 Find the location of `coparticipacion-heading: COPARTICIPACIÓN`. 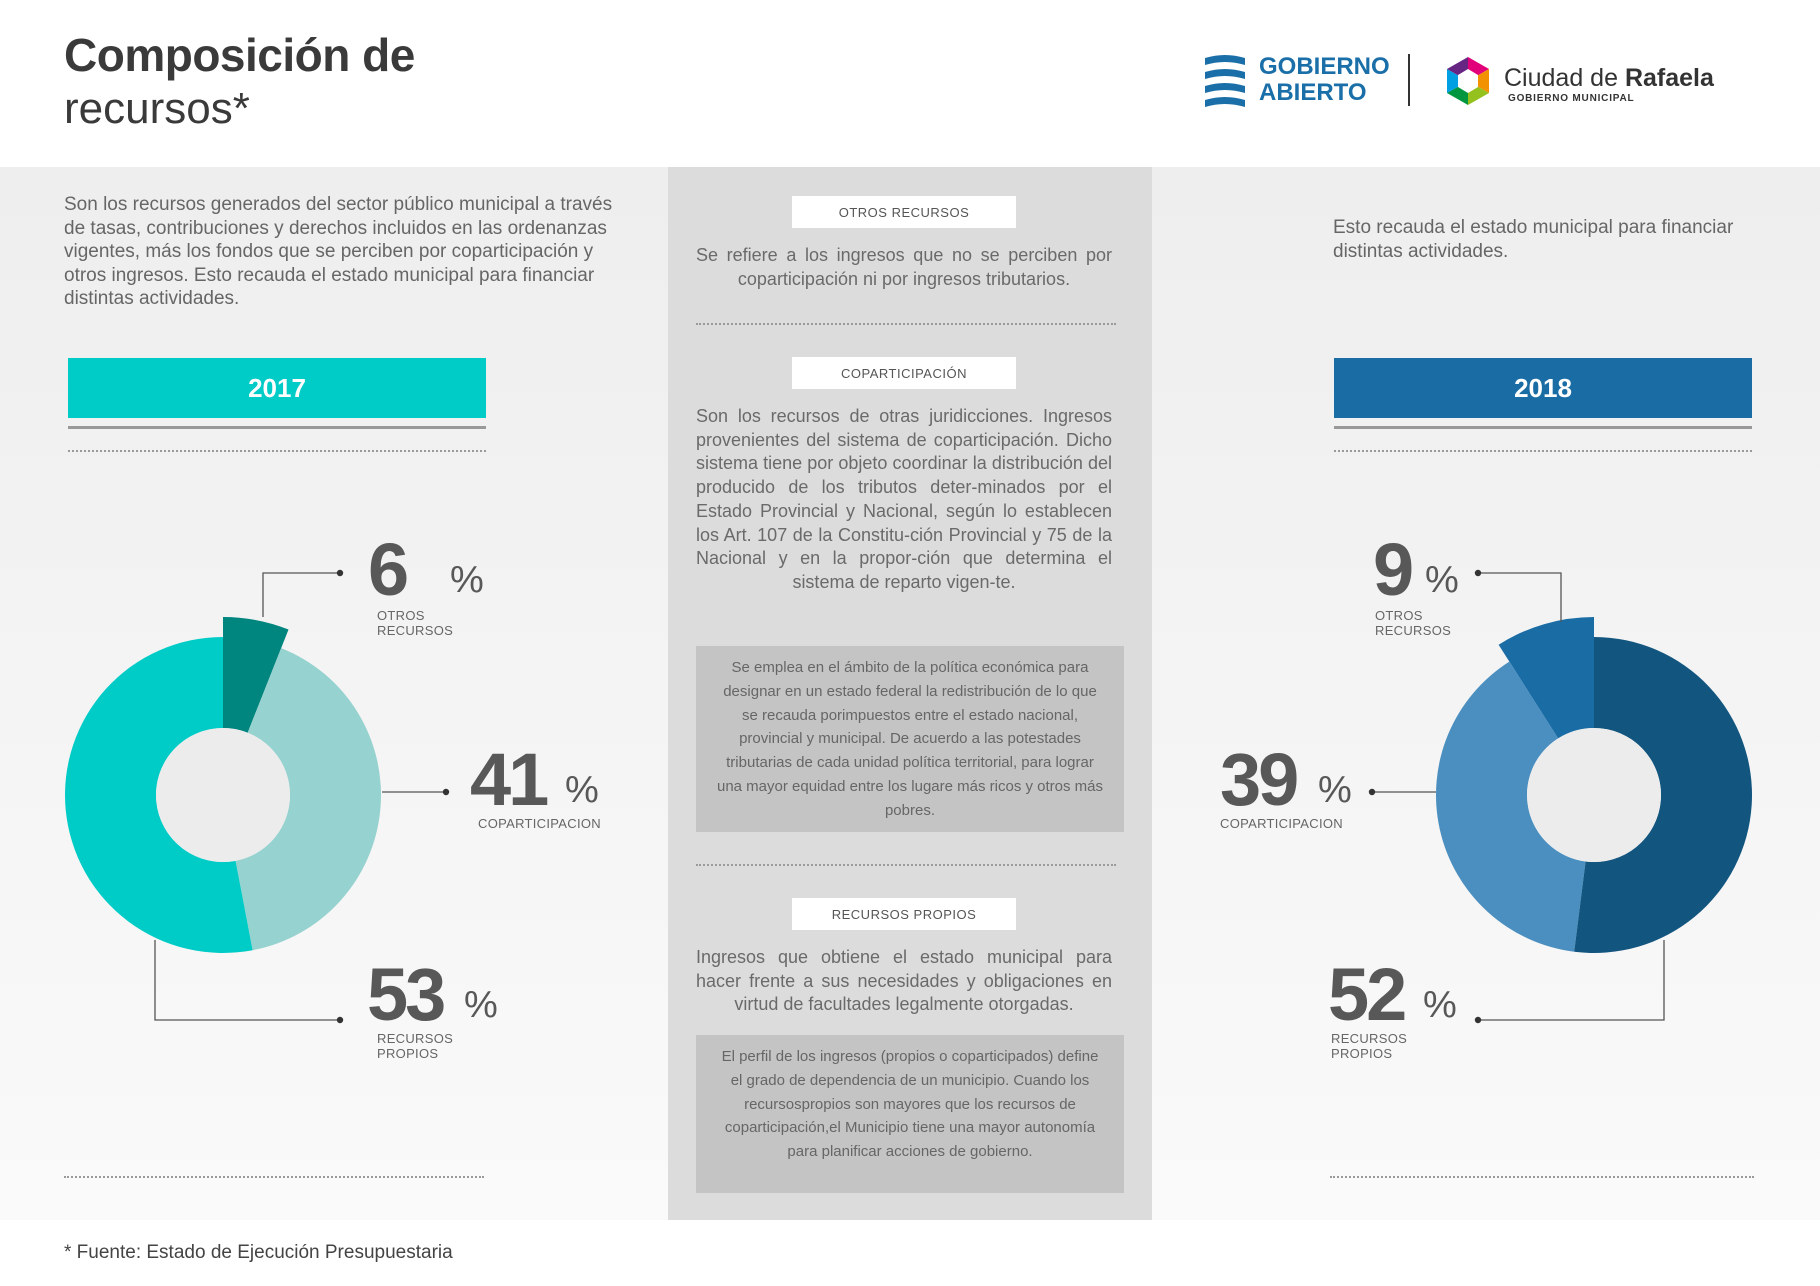

coparticipacion-heading: COPARTICIPACIÓN is located at coordinates (904, 373).